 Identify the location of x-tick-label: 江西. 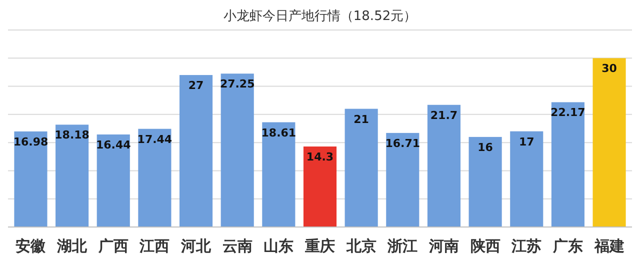
(154, 246).